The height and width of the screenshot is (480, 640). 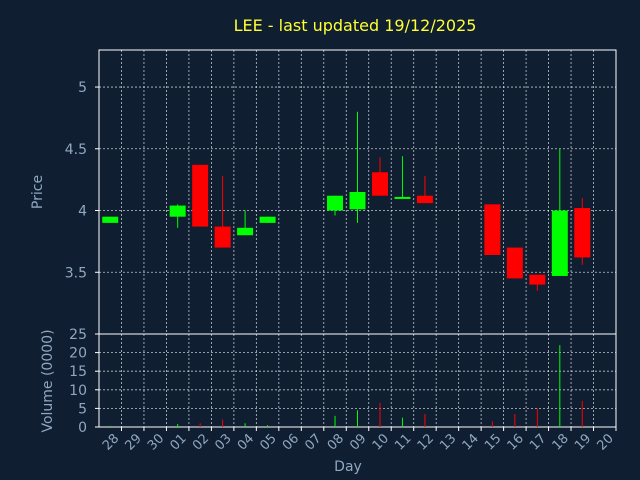 What do you see at coordinates (82, 409) in the screenshot?
I see `volume-tick-label: 5` at bounding box center [82, 409].